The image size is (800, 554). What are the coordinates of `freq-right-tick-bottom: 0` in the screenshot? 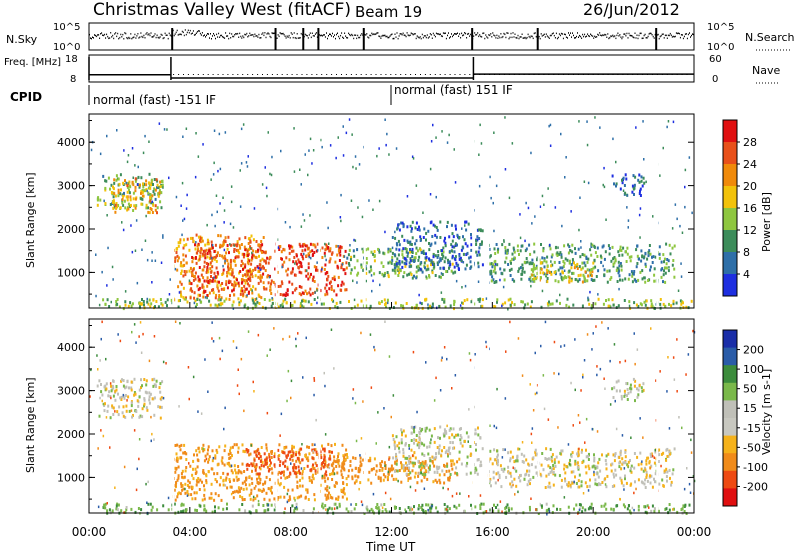 It's located at (715, 79).